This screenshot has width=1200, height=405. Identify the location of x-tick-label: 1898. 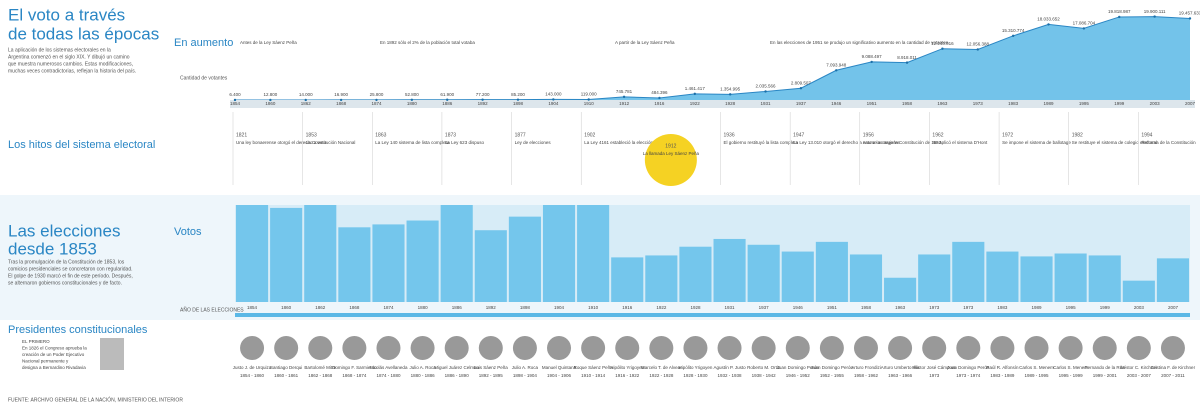
(525, 307).